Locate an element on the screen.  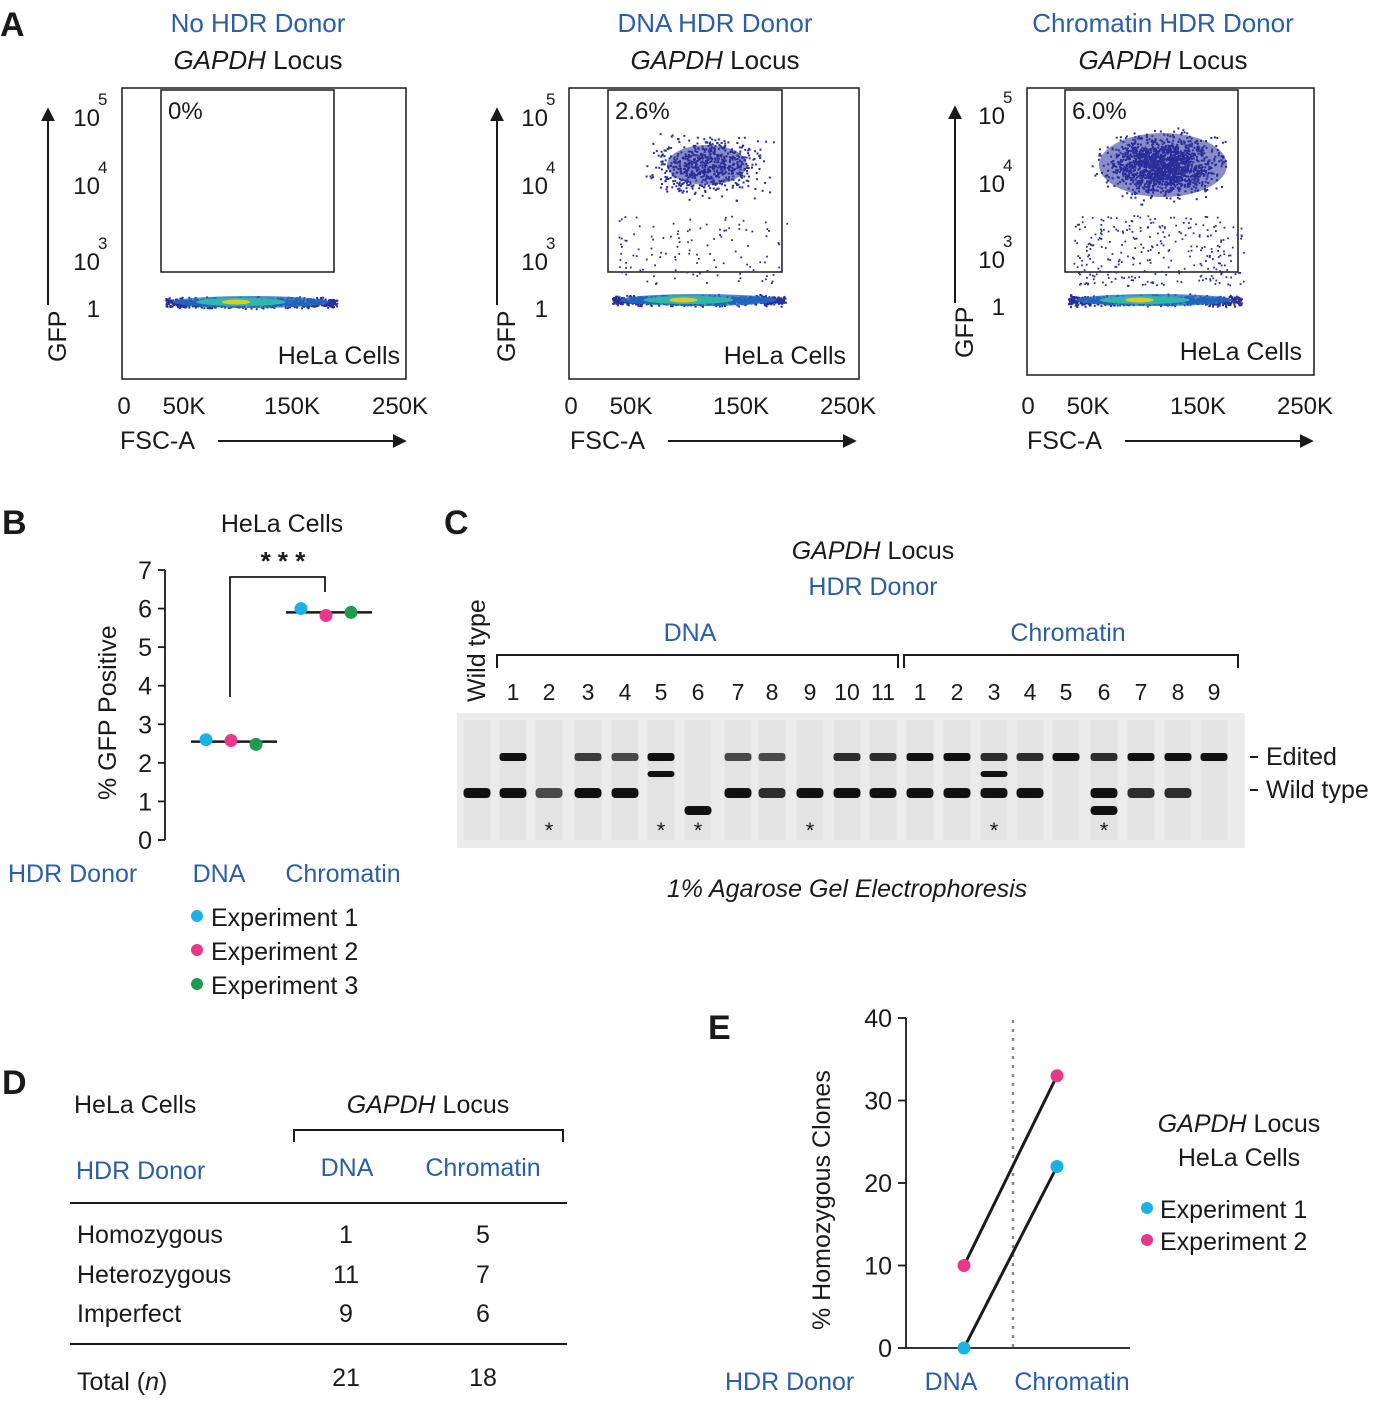
x-tick-150k: 150K is located at coordinates (741, 406).